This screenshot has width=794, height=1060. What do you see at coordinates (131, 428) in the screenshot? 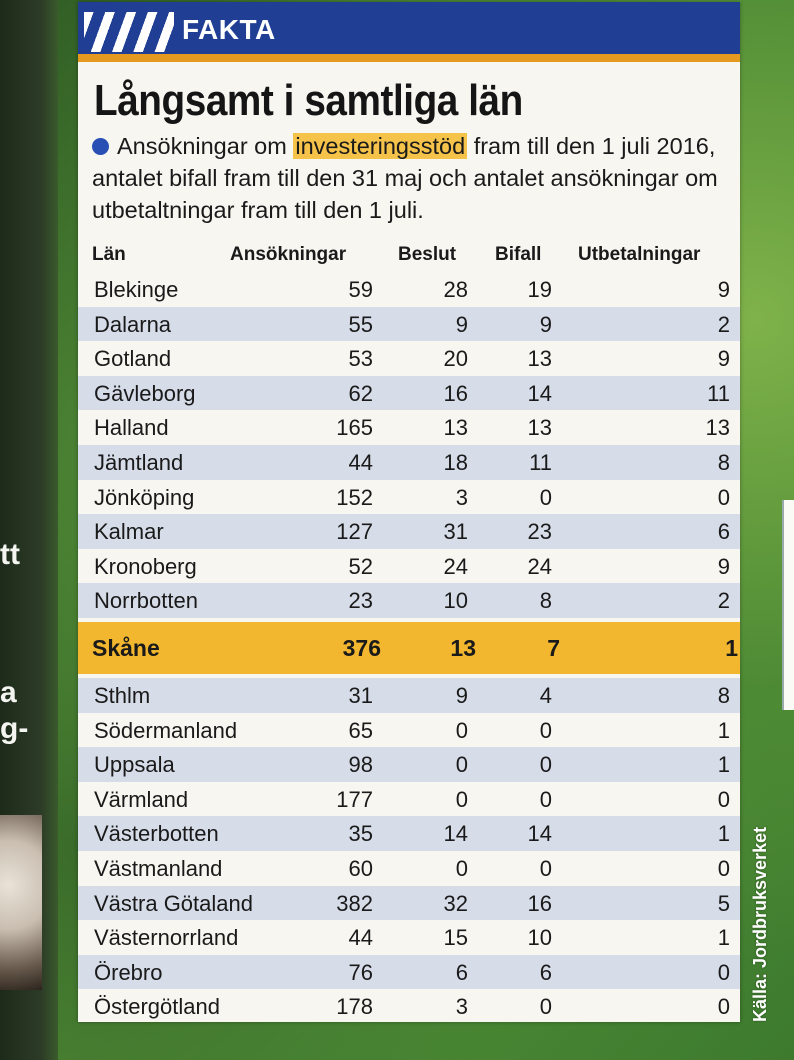
I see `cell-lan: Halland` at bounding box center [131, 428].